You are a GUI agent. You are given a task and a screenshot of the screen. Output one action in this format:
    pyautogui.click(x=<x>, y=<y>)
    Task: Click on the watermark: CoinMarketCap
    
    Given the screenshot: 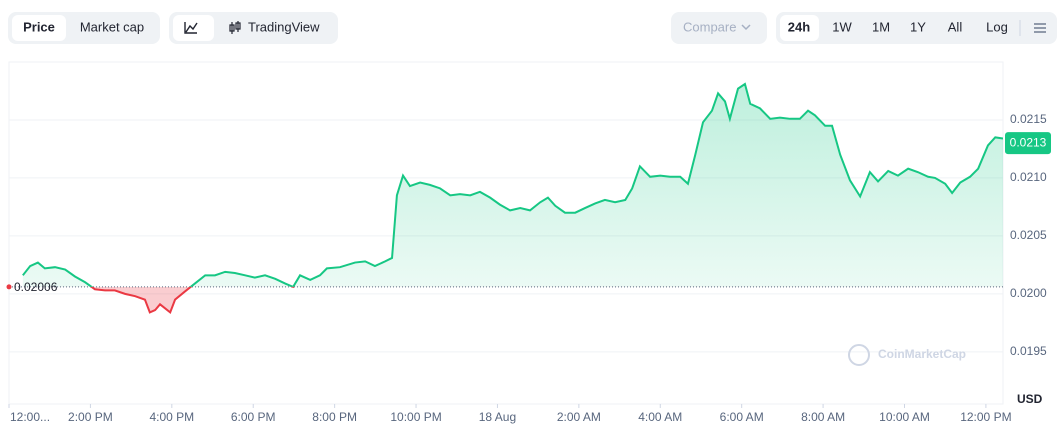 What is the action you would take?
    pyautogui.click(x=922, y=354)
    